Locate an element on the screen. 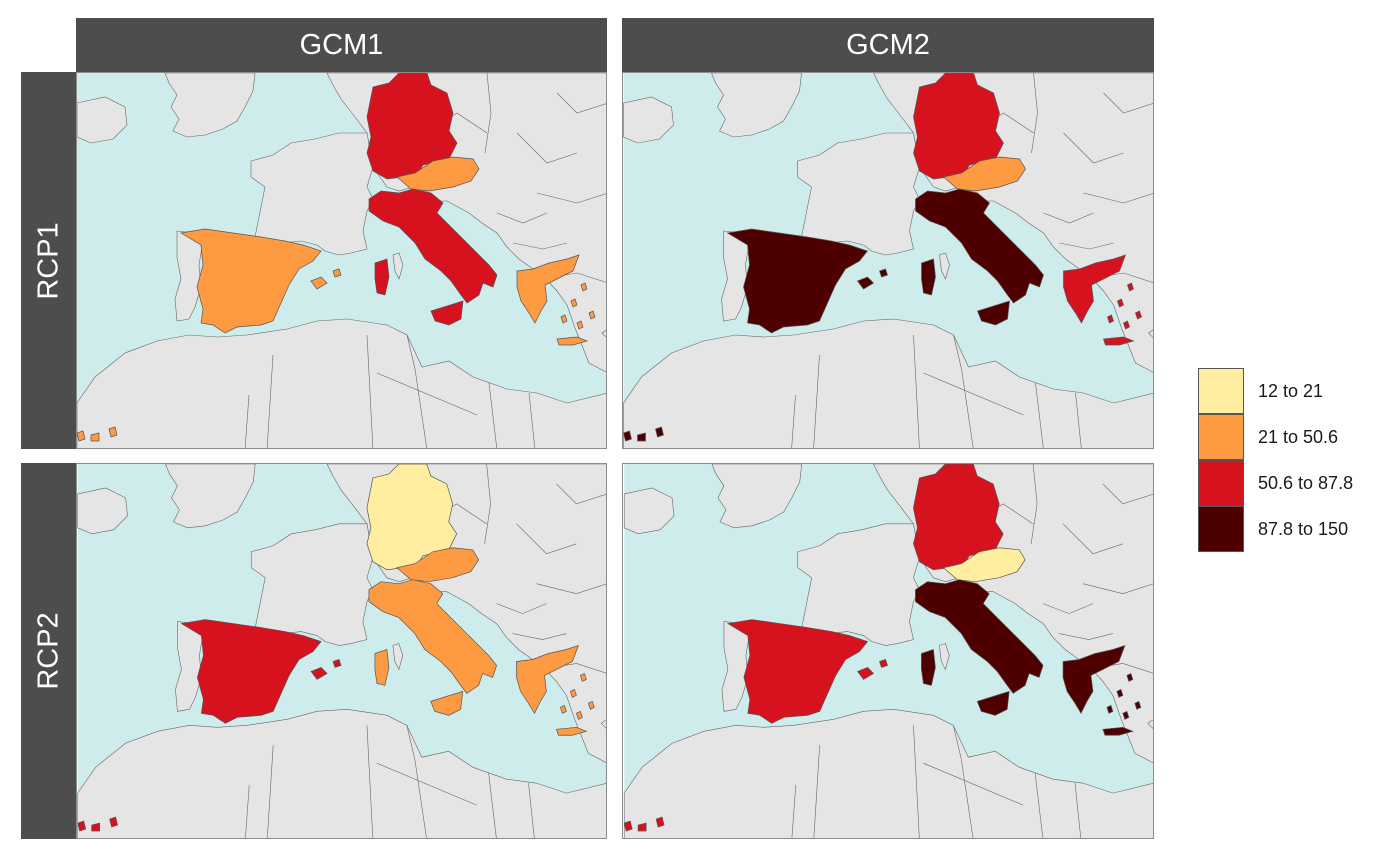  legend-item: 87.8 to 150 is located at coordinates (1299, 529).